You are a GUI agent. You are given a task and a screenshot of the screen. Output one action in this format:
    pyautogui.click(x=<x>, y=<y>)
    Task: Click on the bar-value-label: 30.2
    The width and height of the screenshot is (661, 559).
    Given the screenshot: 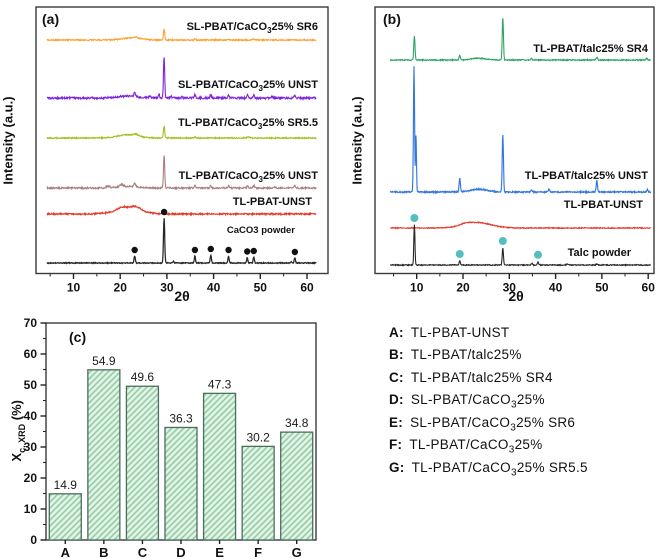 What is the action you would take?
    pyautogui.click(x=258, y=437)
    